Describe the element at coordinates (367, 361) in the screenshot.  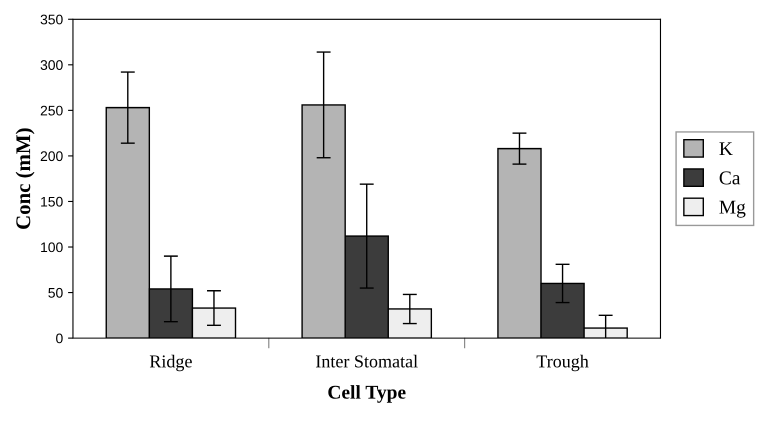
I see `x-tick-label: Inter Stomatal` at that location.